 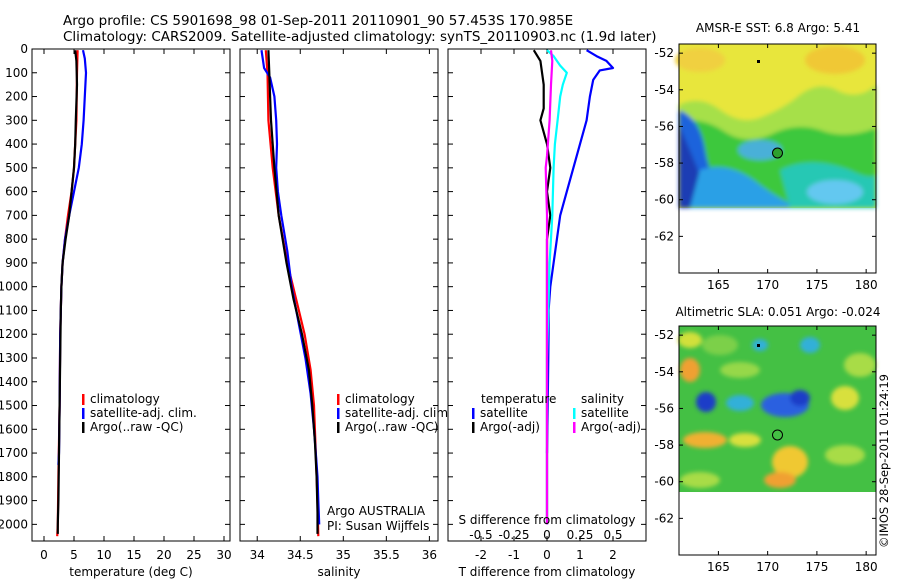 I want to click on x-tick-label-secondary: -0.25, so click(x=513, y=535).